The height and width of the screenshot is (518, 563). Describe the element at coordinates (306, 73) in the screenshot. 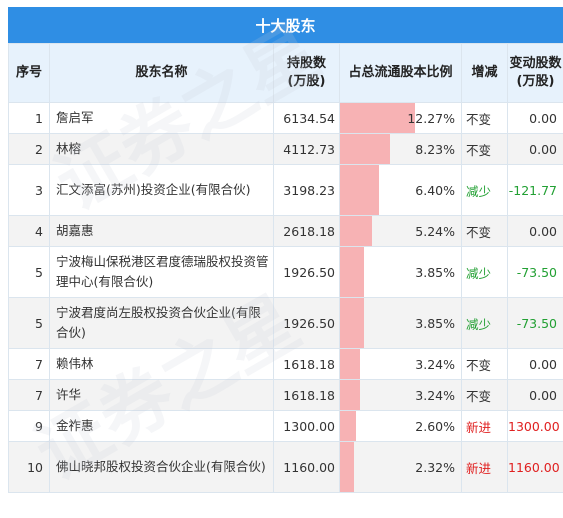

I see `header-shares: 持股数 (万股)` at that location.